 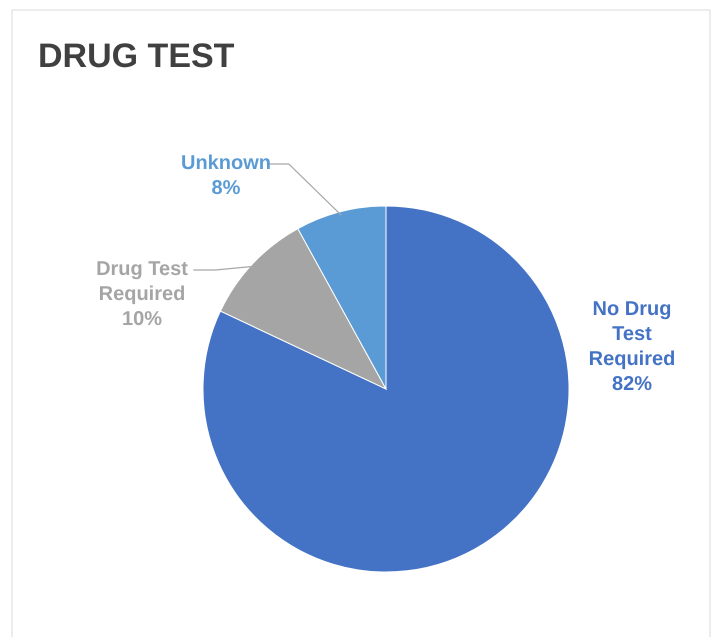 What do you see at coordinates (142, 281) in the screenshot?
I see `slice-label: Drug Test Required` at bounding box center [142, 281].